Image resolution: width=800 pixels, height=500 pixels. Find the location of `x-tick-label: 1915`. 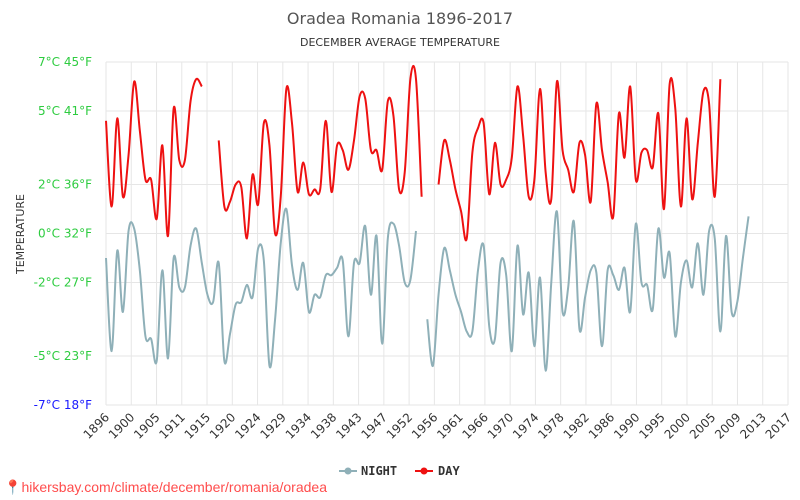

x-tick-label: 1915 is located at coordinates (197, 425).